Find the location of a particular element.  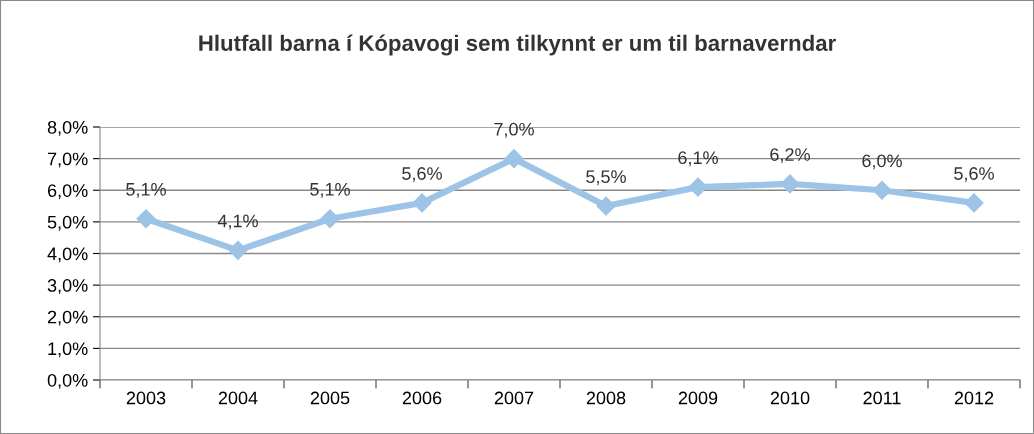

y-tick-label: 0,0% is located at coordinates (67, 381).